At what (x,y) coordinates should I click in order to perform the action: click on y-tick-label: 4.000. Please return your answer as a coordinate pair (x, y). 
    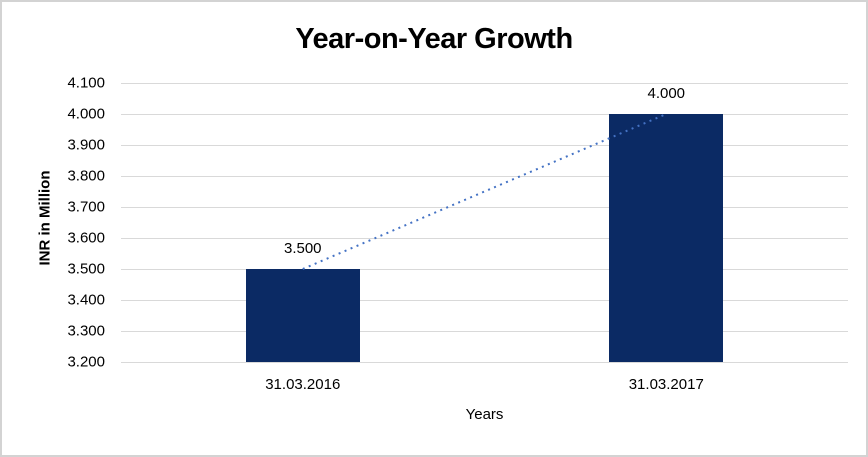
    Looking at the image, I should click on (86, 114).